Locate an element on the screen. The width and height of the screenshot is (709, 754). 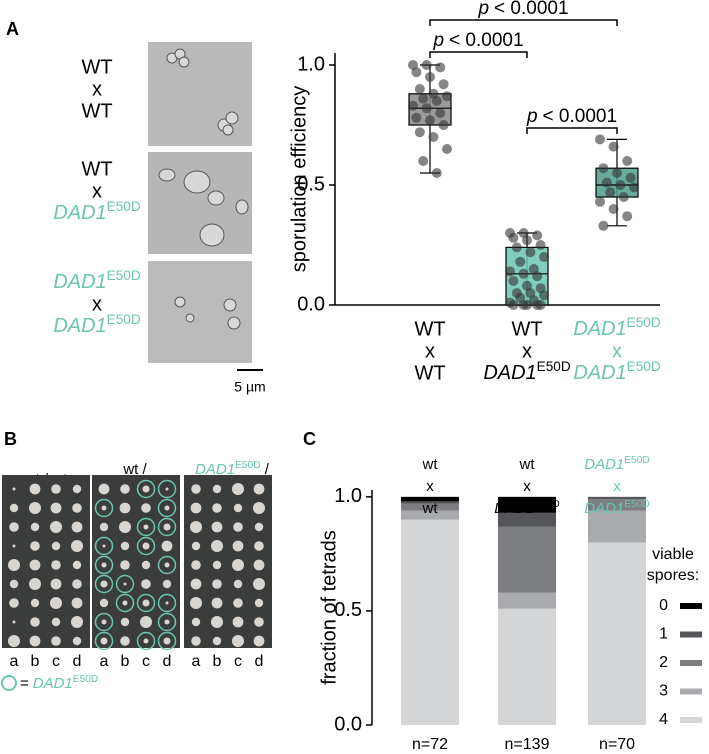
tail: / is located at coordinates (265, 469).